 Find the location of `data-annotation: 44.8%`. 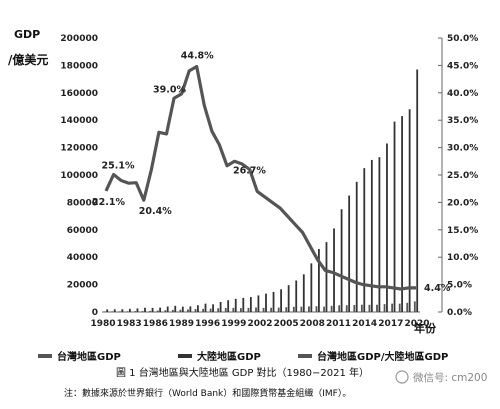

data-annotation: 44.8% is located at coordinates (197, 55).